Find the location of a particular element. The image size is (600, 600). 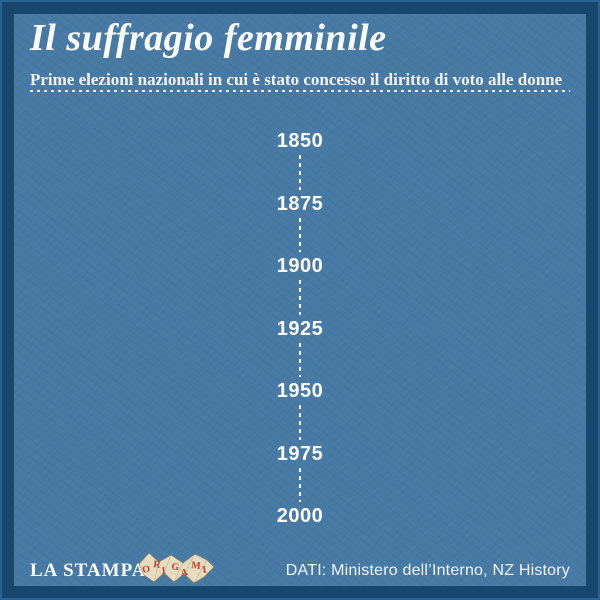

timeline-year-1900: 1900 is located at coordinates (300, 266).